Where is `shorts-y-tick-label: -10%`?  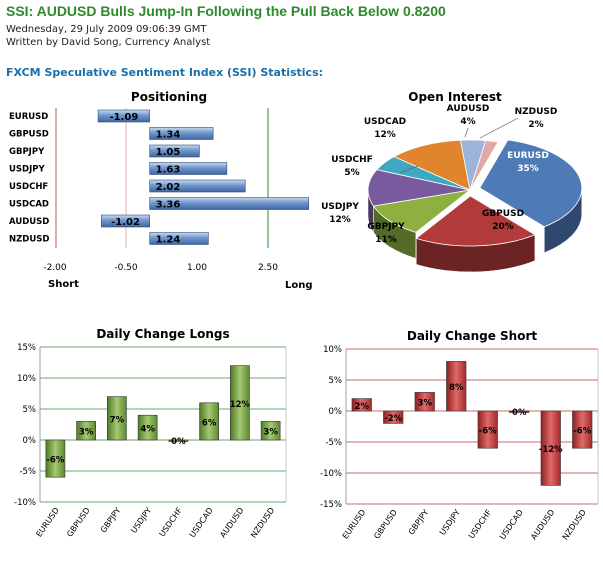
shorts-y-tick-label: -10% is located at coordinates (331, 474).